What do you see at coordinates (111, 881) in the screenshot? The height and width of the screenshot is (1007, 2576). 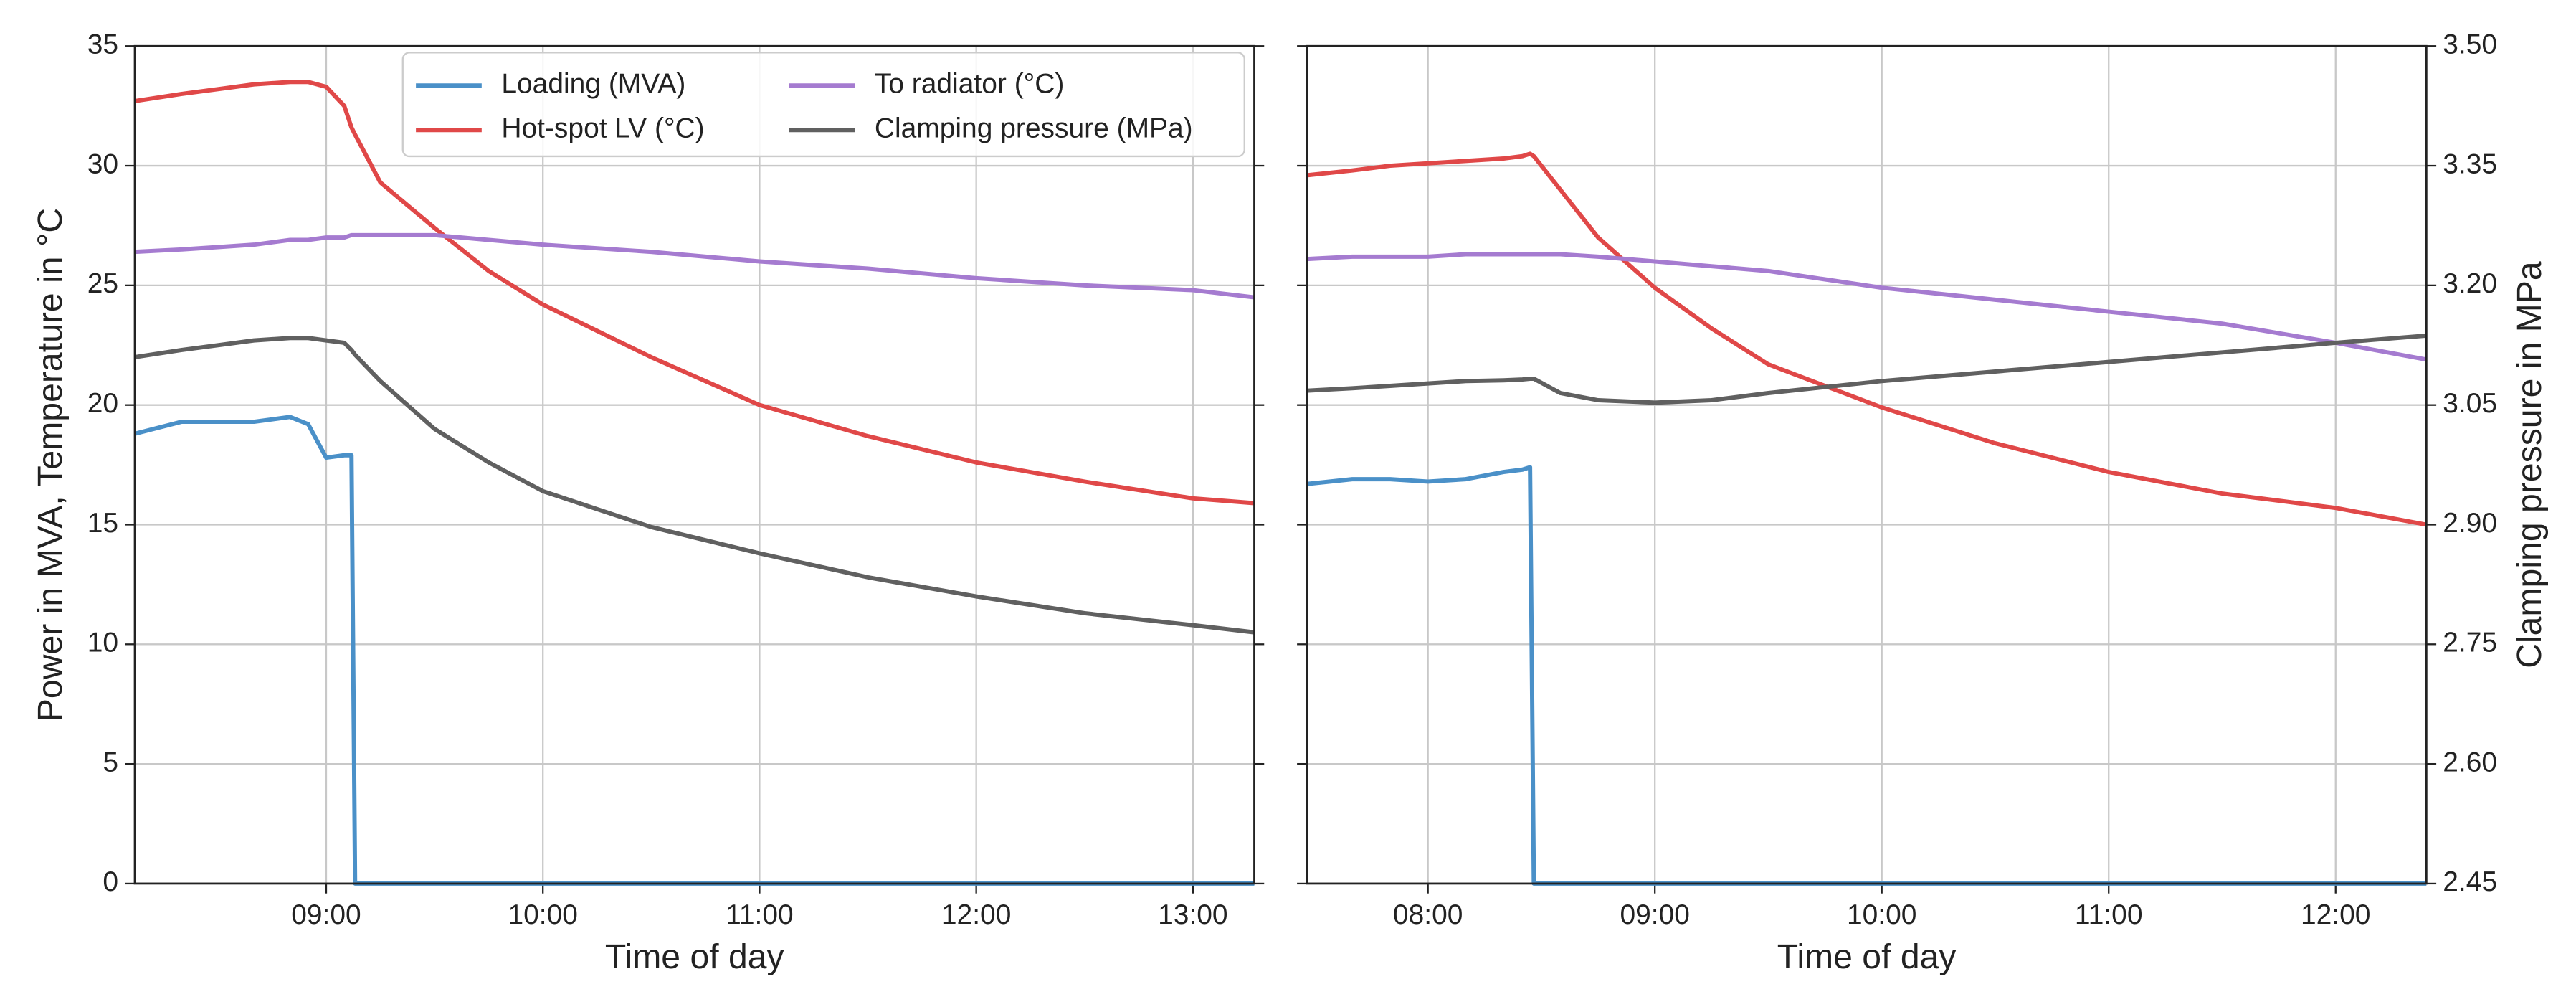 I see `y-tick-label: 0` at bounding box center [111, 881].